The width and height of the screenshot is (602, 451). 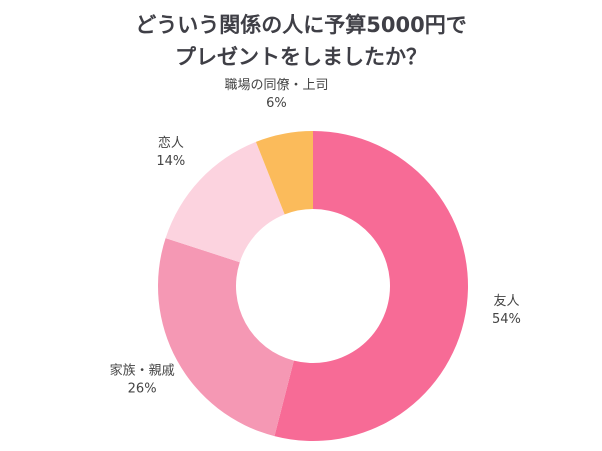 What do you see at coordinates (142, 370) in the screenshot?
I see `slice-label: 家族・親戚` at bounding box center [142, 370].